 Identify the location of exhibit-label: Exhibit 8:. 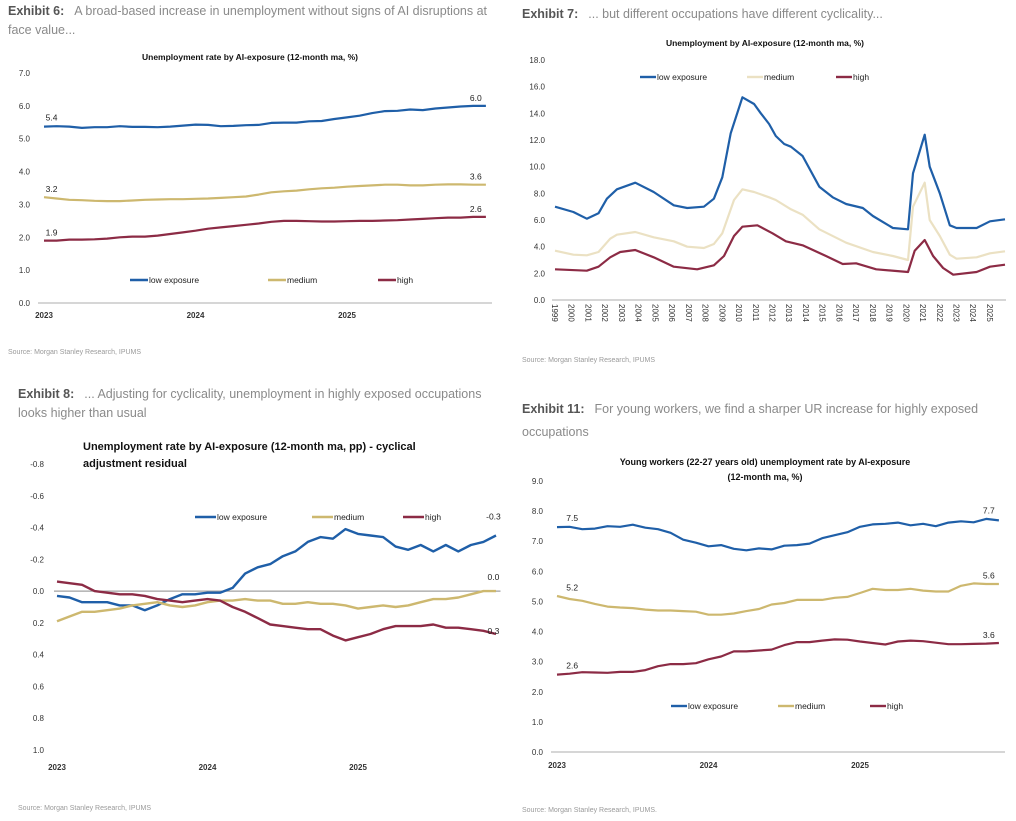
(46, 394).